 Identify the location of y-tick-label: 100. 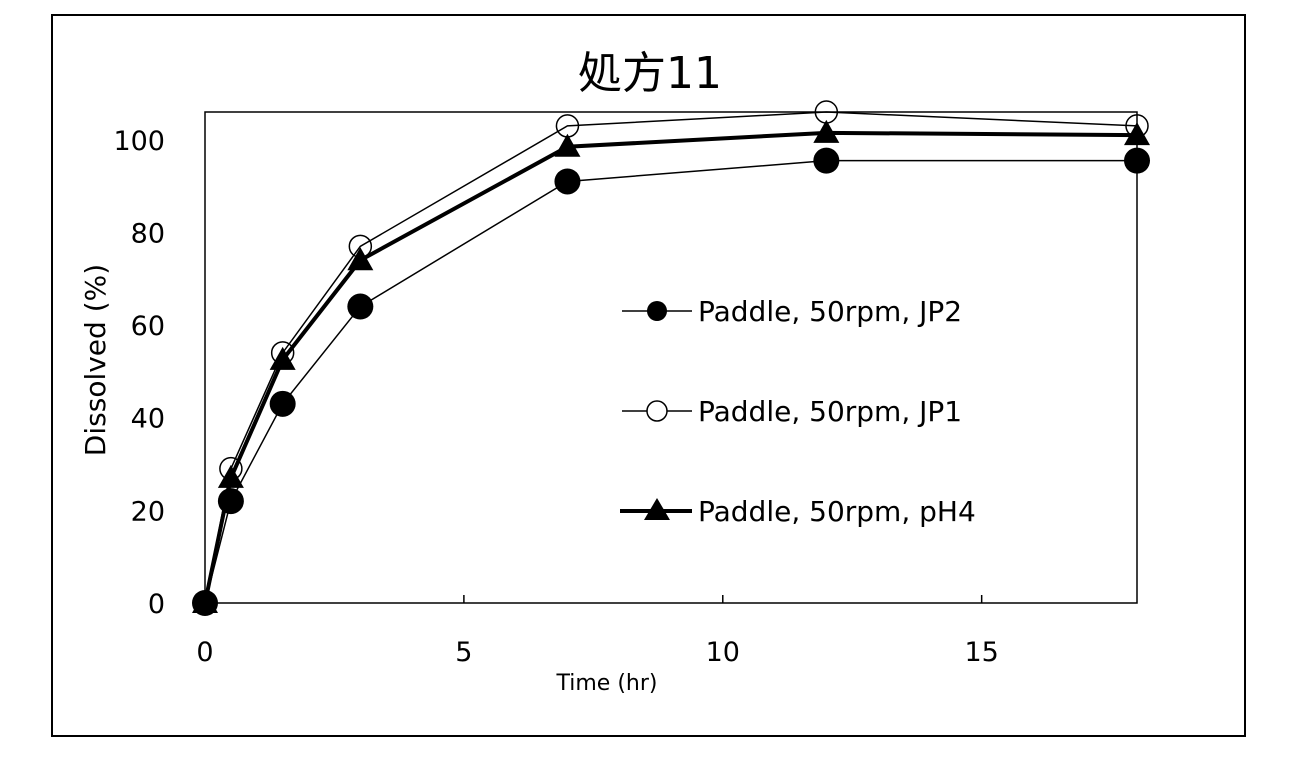
(139, 141).